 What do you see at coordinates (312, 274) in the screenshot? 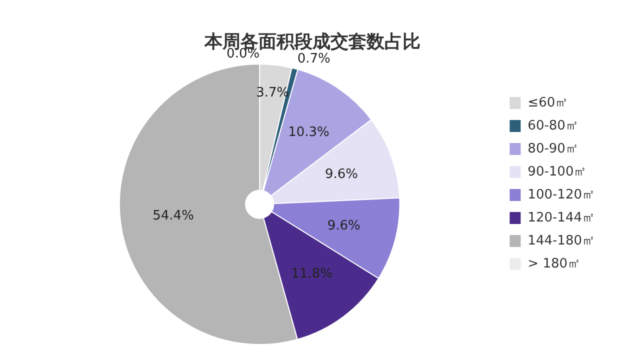
I see `data-label: 11.8%` at bounding box center [312, 274].